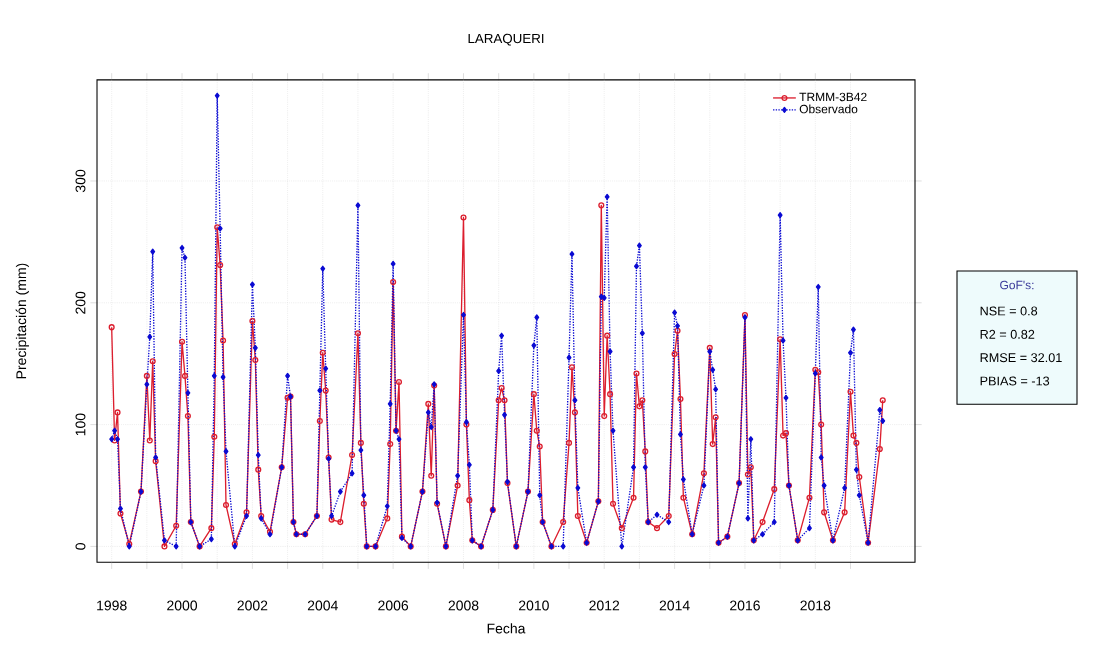 The image size is (1110, 646). What do you see at coordinates (1009, 311) in the screenshot?
I see `text: NSE = 0.8` at bounding box center [1009, 311].